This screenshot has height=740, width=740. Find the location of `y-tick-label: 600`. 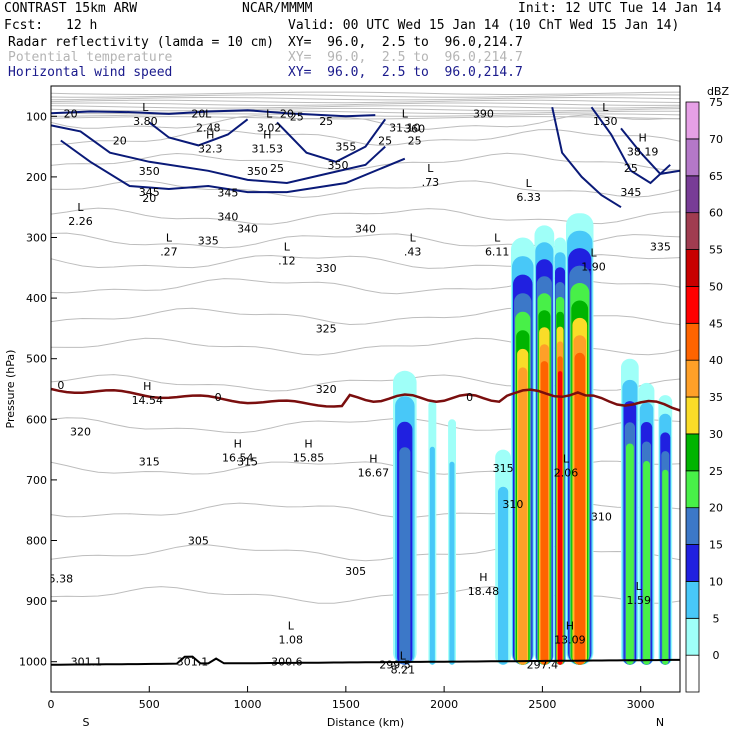

y-tick-label: 600 is located at coordinates (36, 419).